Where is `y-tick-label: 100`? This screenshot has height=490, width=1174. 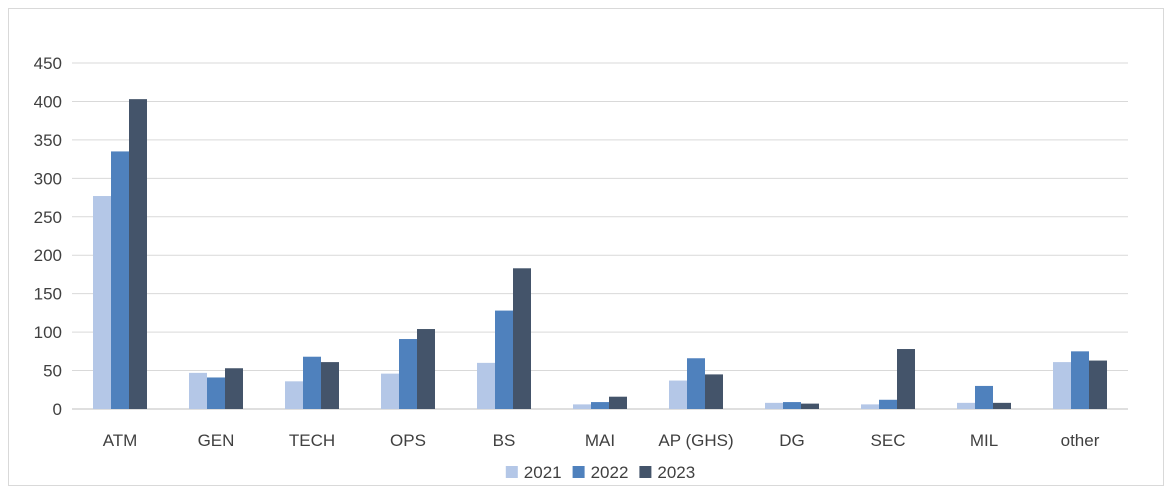 y-tick-label: 100 is located at coordinates (48, 332).